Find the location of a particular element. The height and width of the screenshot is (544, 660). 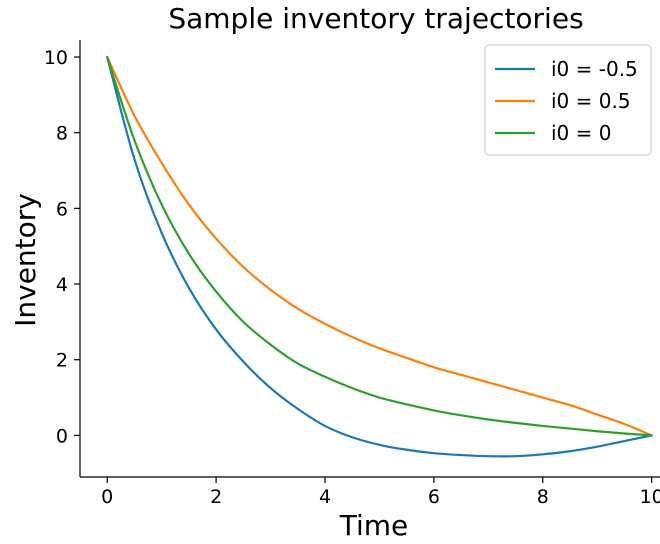

x-tick-label: 2 is located at coordinates (216, 497).